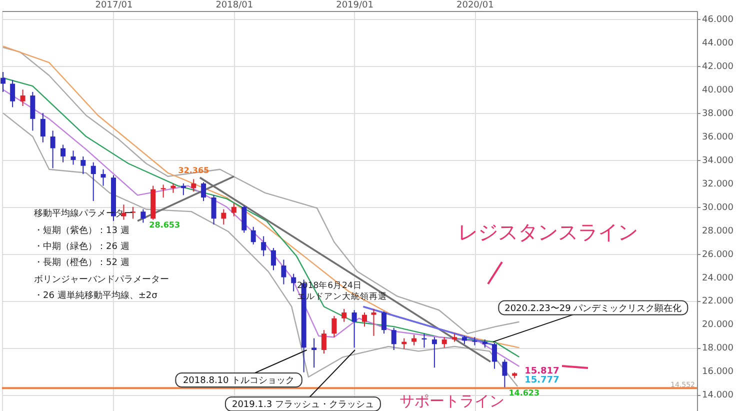  I want to click on y-tick-label: 34.000, so click(718, 161).